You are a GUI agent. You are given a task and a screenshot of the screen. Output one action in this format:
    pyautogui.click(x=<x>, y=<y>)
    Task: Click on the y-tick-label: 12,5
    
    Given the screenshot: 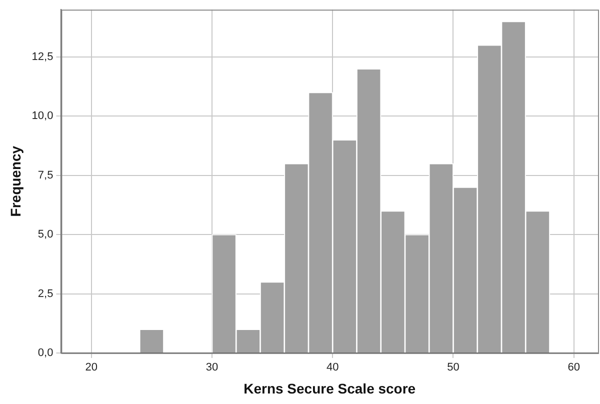 What is the action you would take?
    pyautogui.click(x=43, y=56)
    